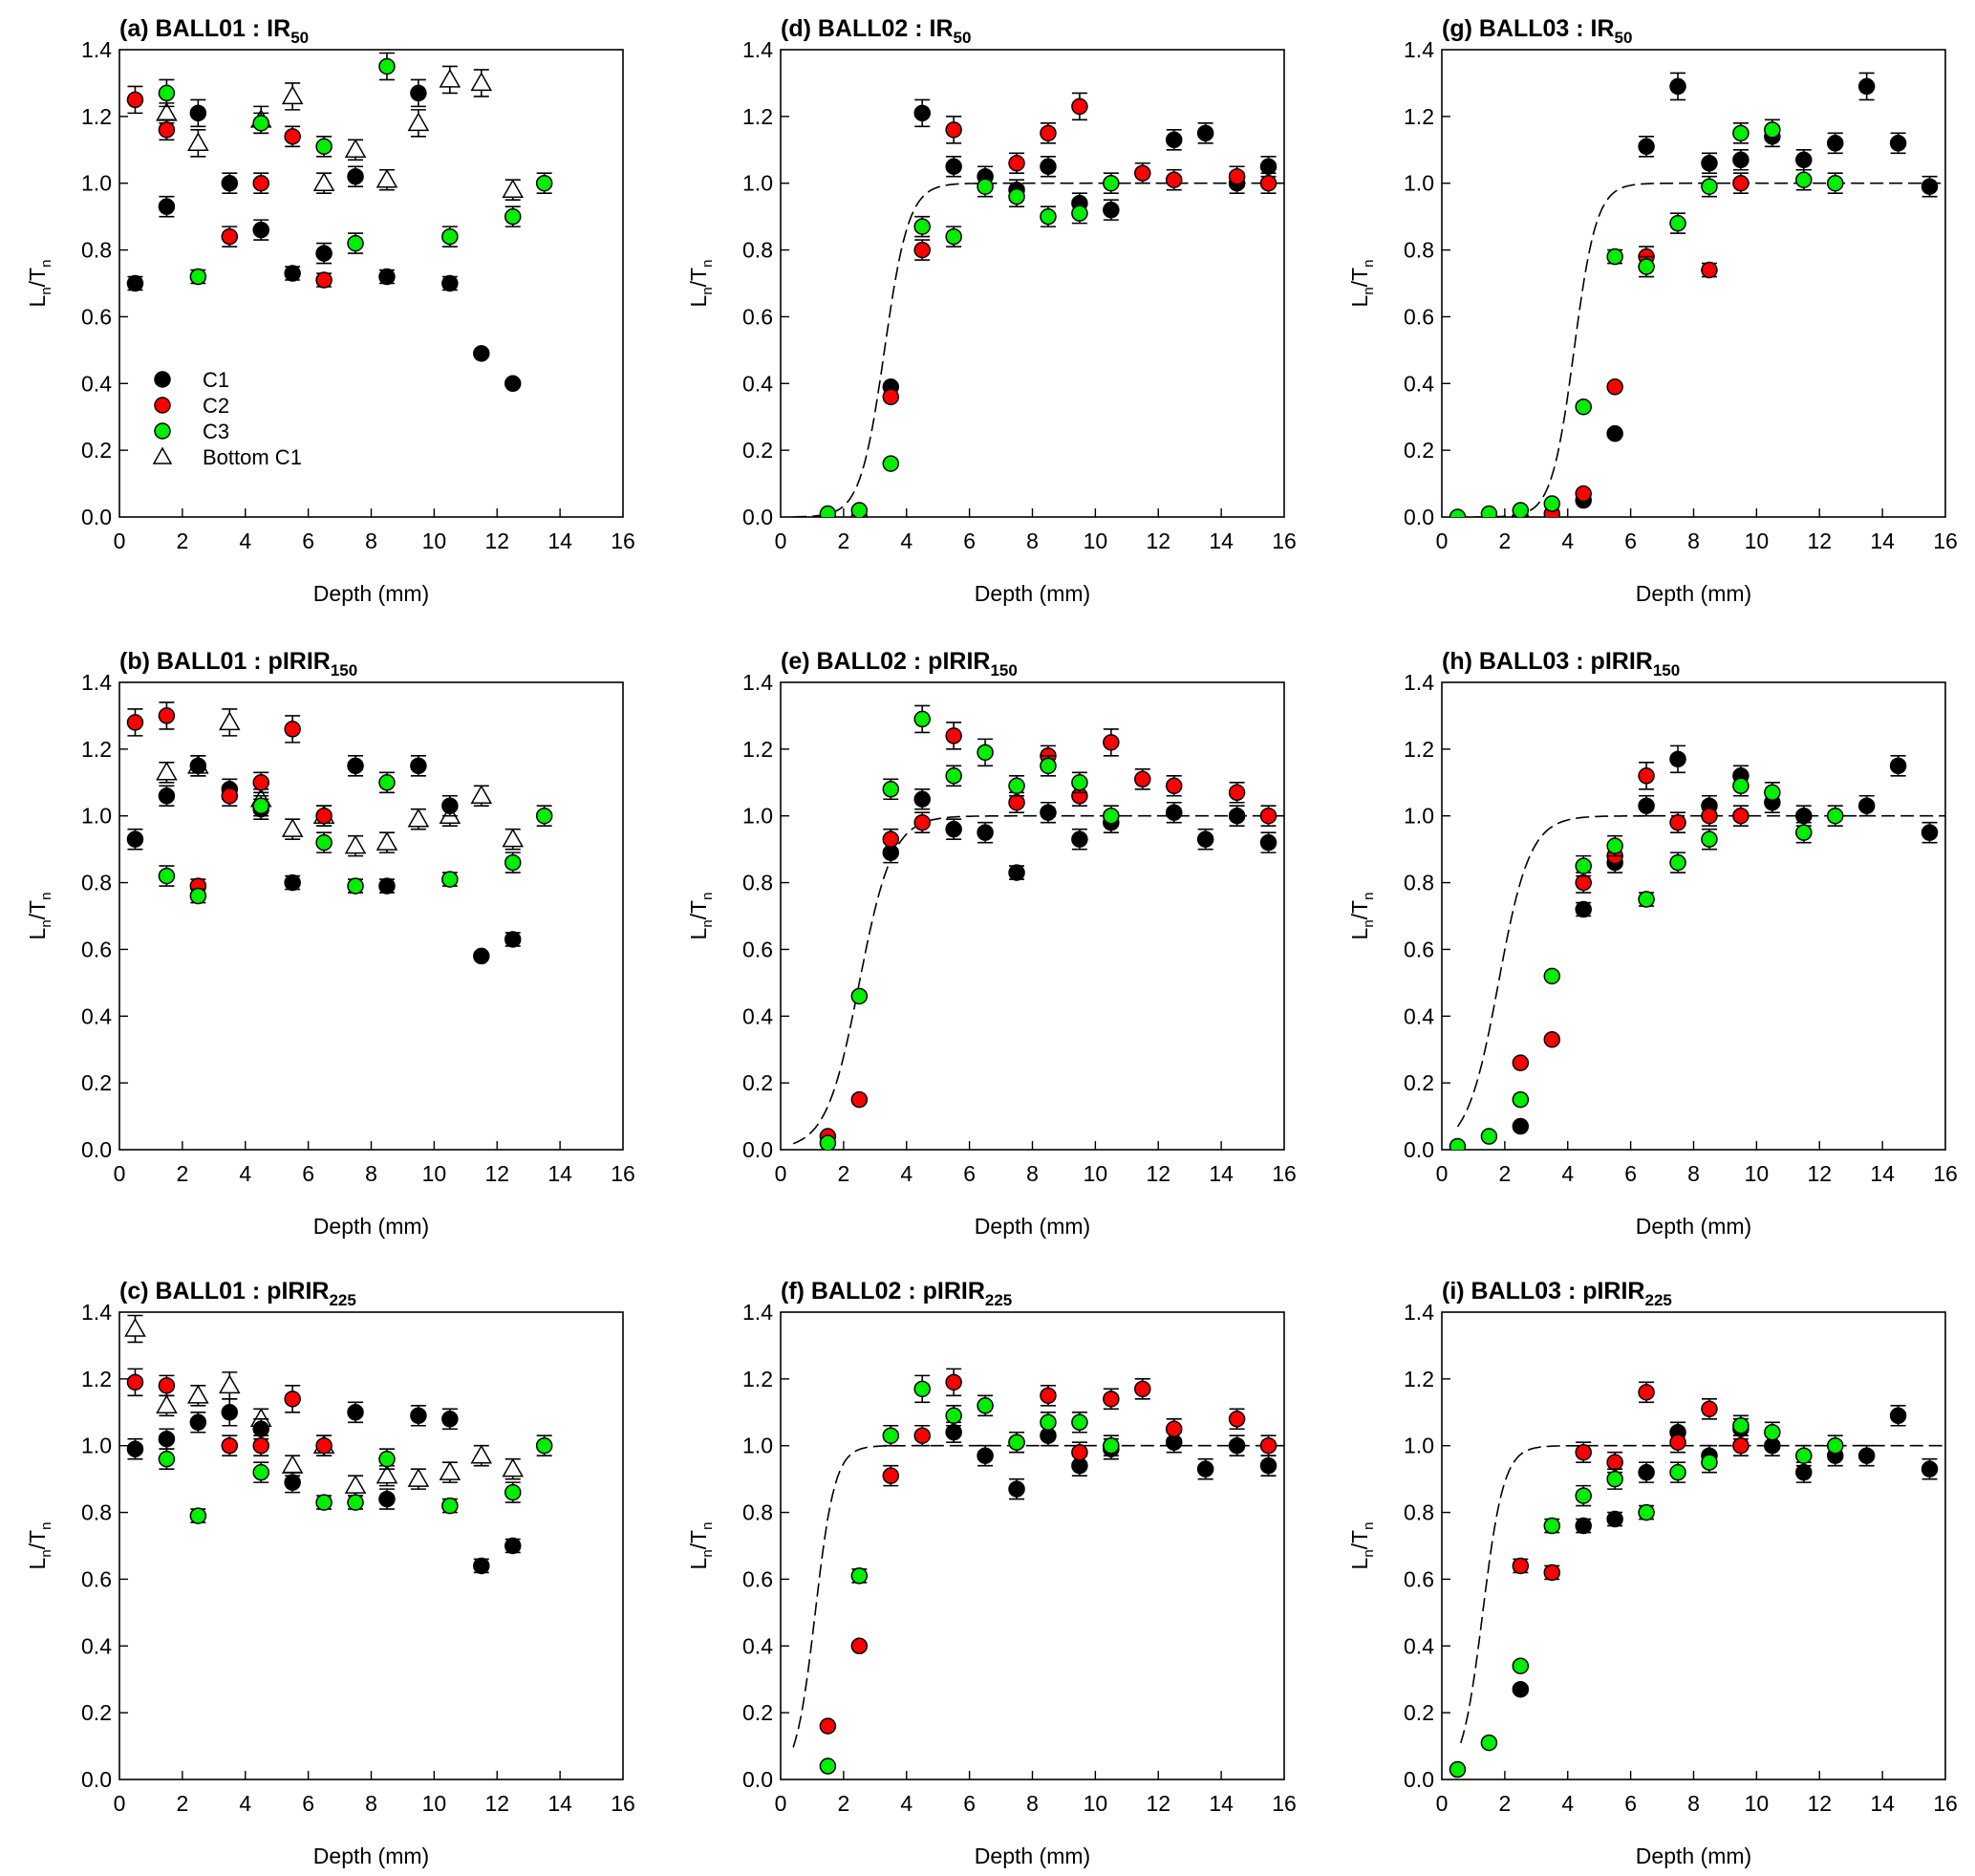 The width and height of the screenshot is (1975, 1876). What do you see at coordinates (342, 1300) in the screenshot?
I see `panel-title-subscript: 225` at bounding box center [342, 1300].